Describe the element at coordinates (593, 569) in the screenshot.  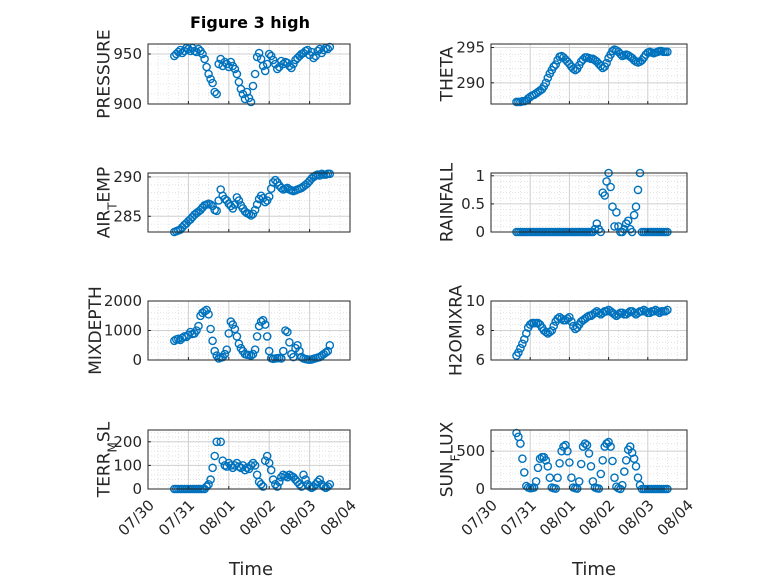
I see `x-axis-label-right: Time` at that location.